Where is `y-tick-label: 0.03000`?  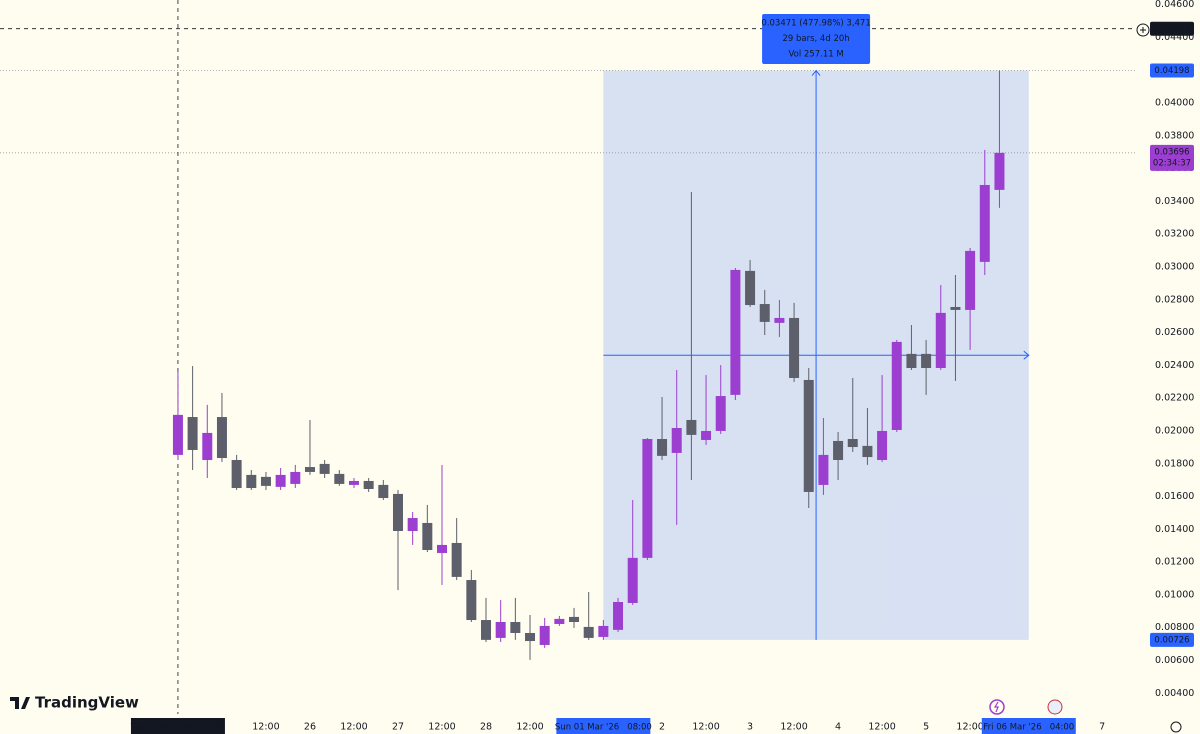
y-tick-label: 0.03000 is located at coordinates (1174, 266).